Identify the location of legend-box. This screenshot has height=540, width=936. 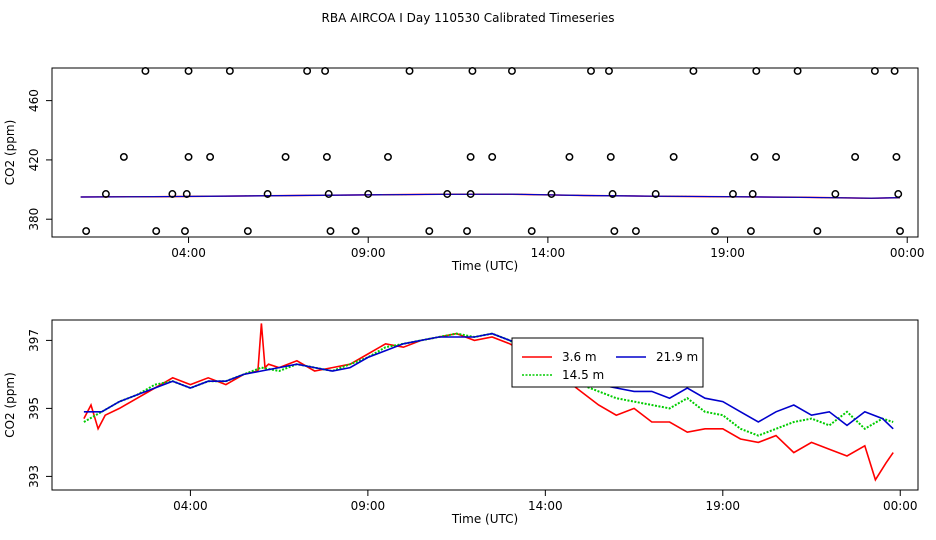
(607, 362).